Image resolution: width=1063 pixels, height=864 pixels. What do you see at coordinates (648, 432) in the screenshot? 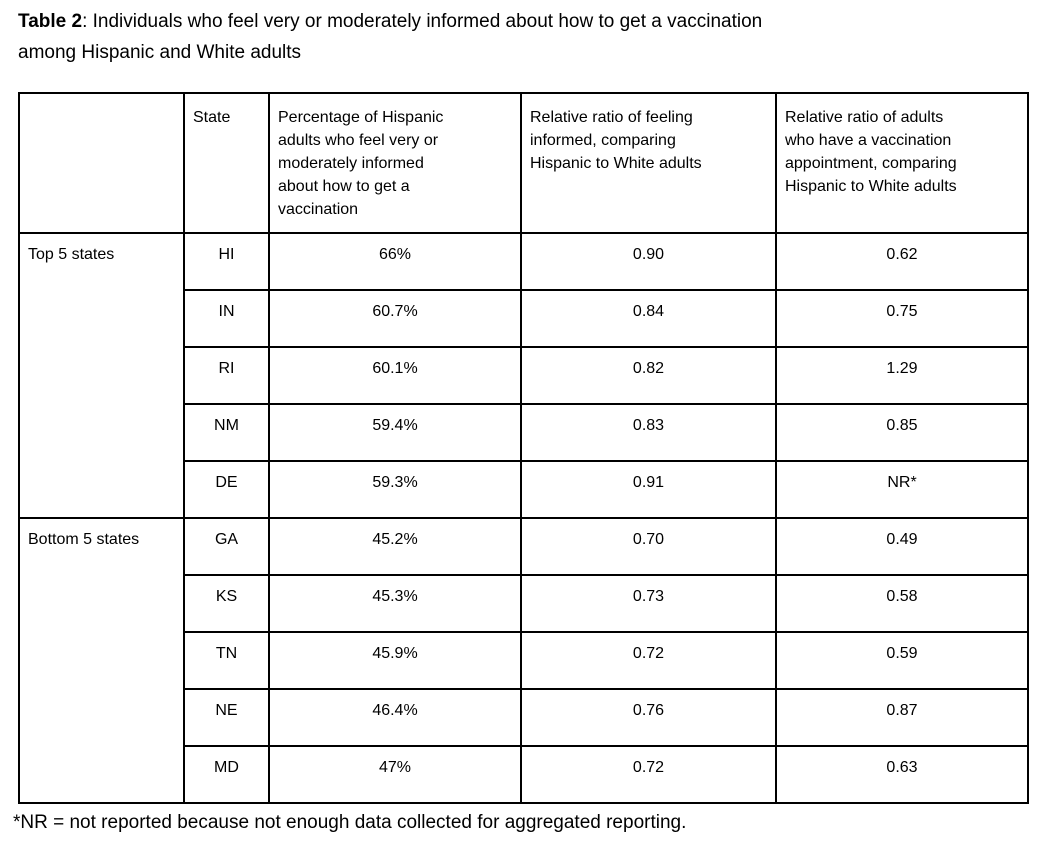
I see `ratio-informed-cell: 0.83` at bounding box center [648, 432].